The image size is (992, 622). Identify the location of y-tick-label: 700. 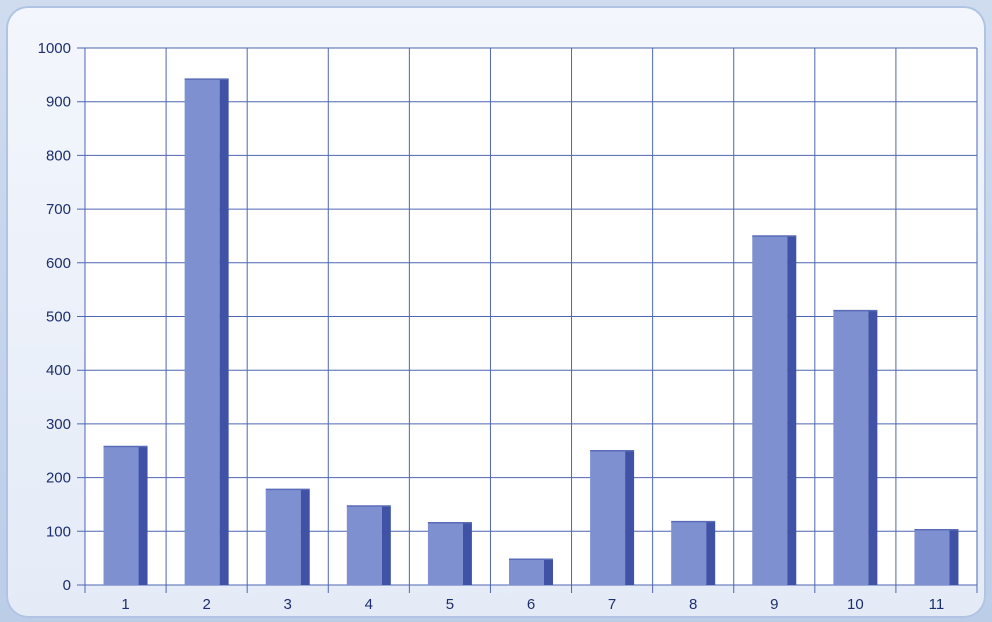
(58, 209).